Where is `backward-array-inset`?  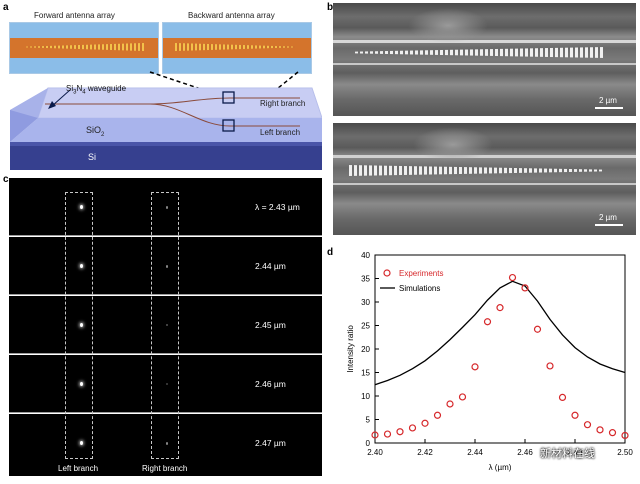
backward-array-inset is located at coordinates (237, 48).